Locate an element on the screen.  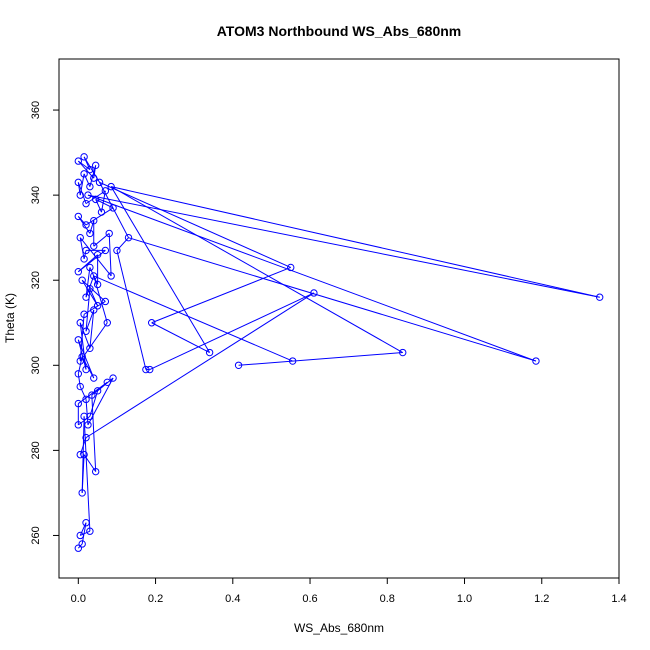
y-tick-label: 260 is located at coordinates (36, 535).